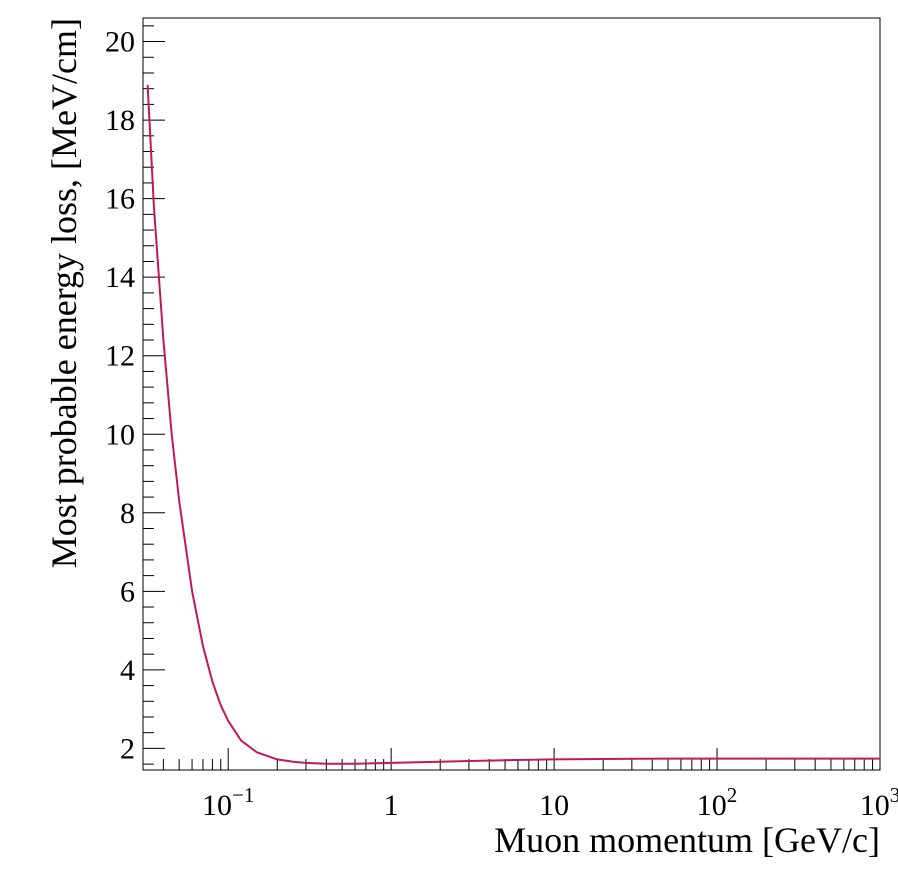 The width and height of the screenshot is (898, 876). I want to click on y-tick-label: 4, so click(127, 670).